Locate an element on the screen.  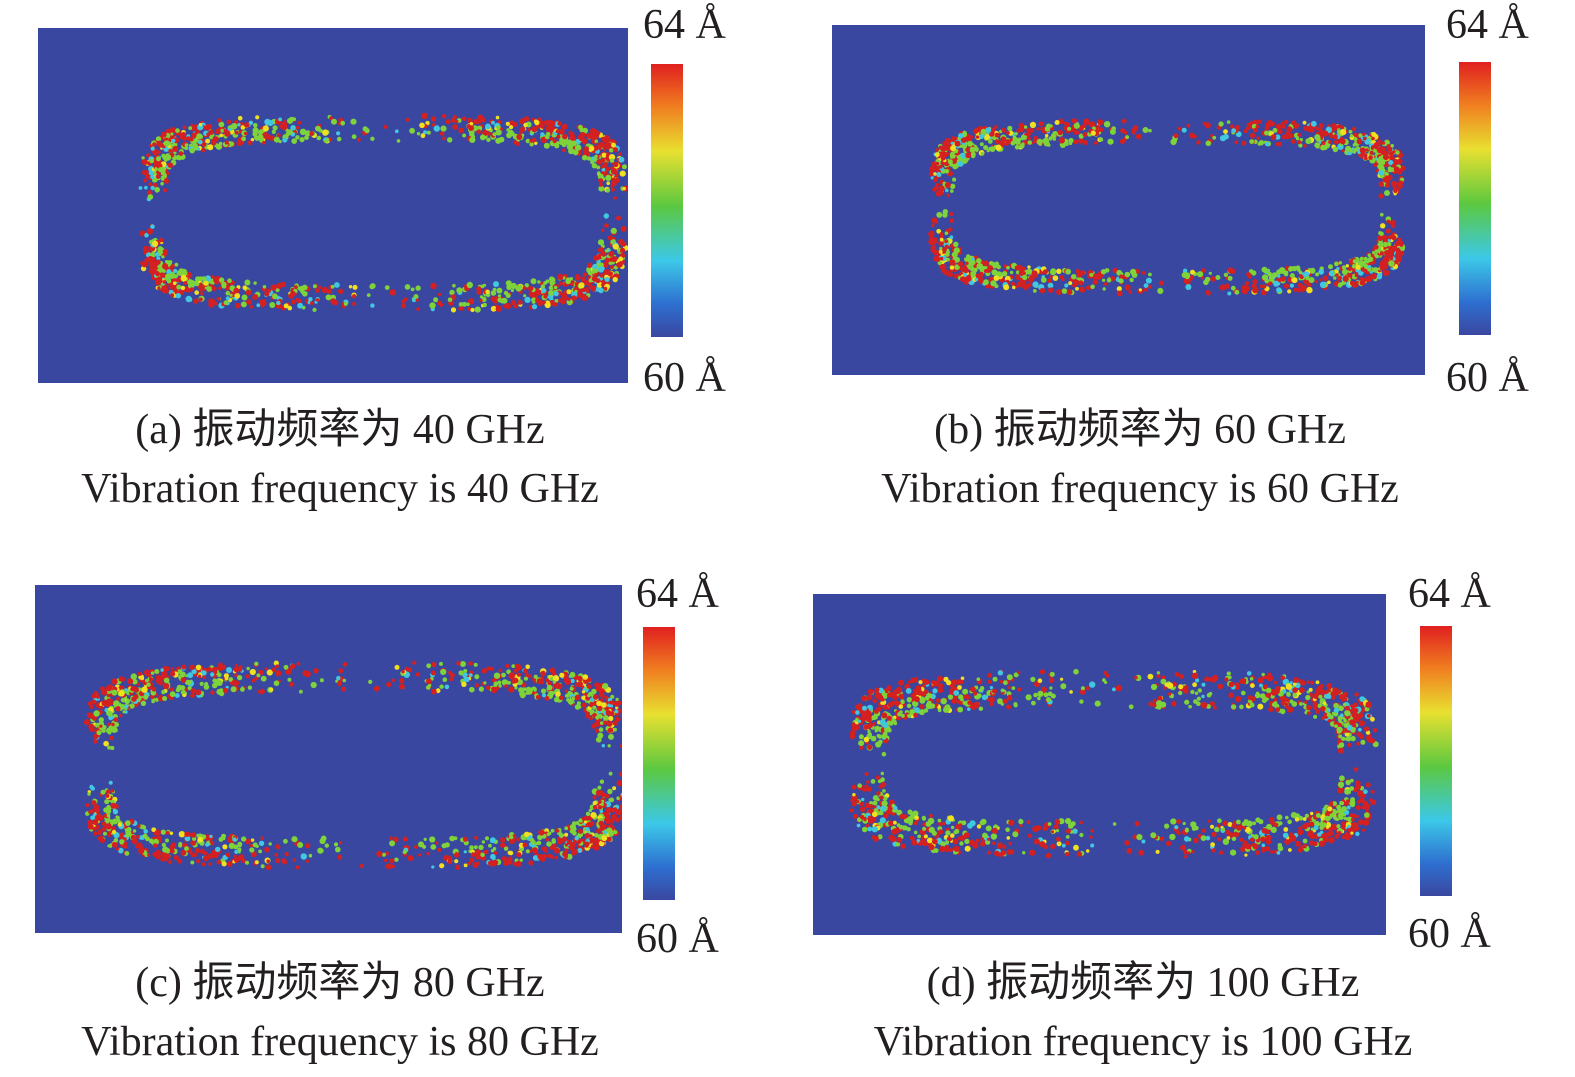
colorbar-c is located at coordinates (659, 763).